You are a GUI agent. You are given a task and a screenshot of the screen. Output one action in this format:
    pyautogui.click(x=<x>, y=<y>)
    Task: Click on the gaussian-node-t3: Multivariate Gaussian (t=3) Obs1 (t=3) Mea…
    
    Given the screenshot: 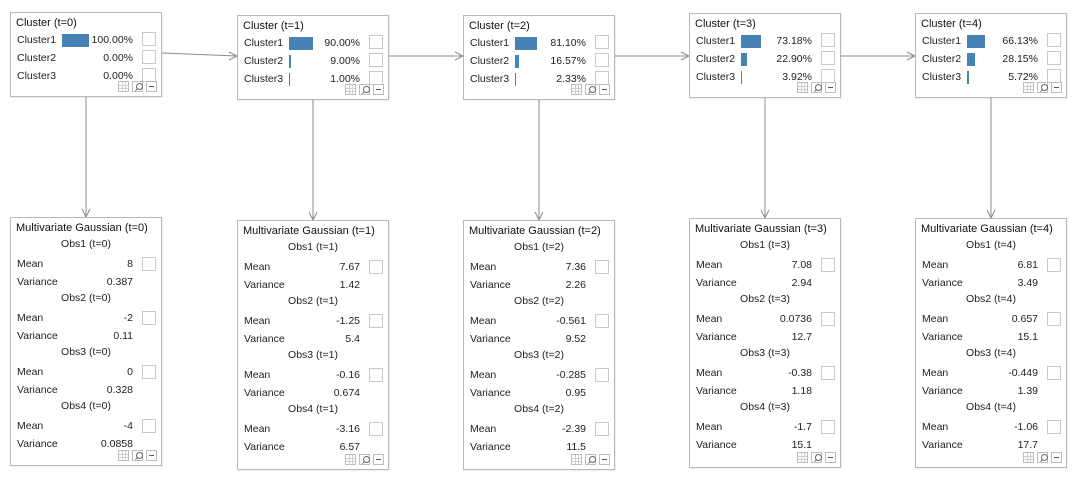 What is the action you would take?
    pyautogui.click(x=765, y=343)
    